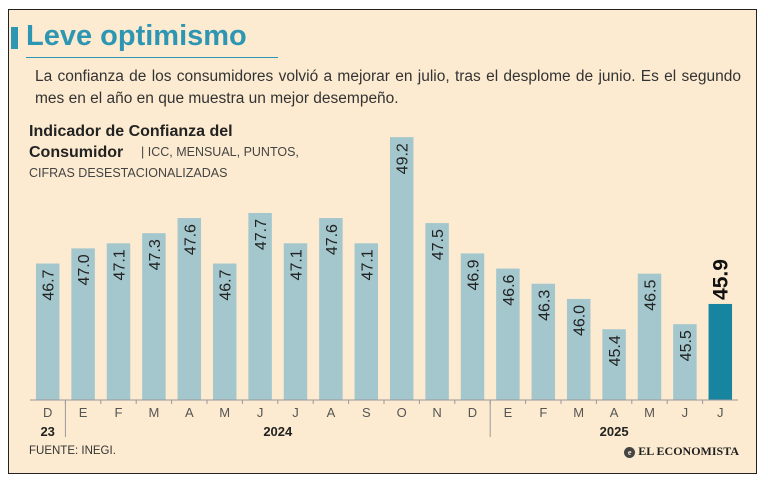 The image size is (768, 481). Describe the element at coordinates (436, 412) in the screenshot. I see `x-tick-label: N` at that location.